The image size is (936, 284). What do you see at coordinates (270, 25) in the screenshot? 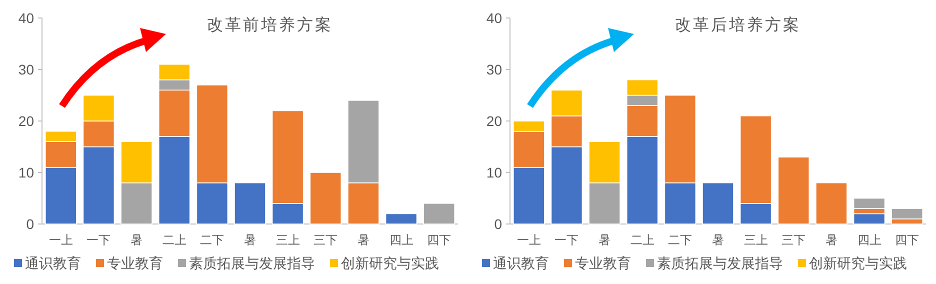
I see `chart-title: 改革前培养方案` at bounding box center [270, 25].